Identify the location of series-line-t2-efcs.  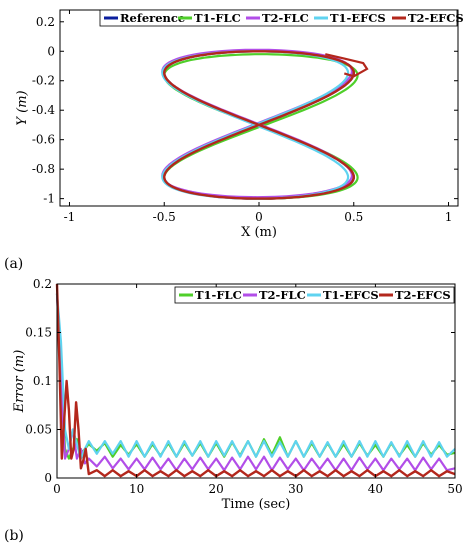
(259, 125).